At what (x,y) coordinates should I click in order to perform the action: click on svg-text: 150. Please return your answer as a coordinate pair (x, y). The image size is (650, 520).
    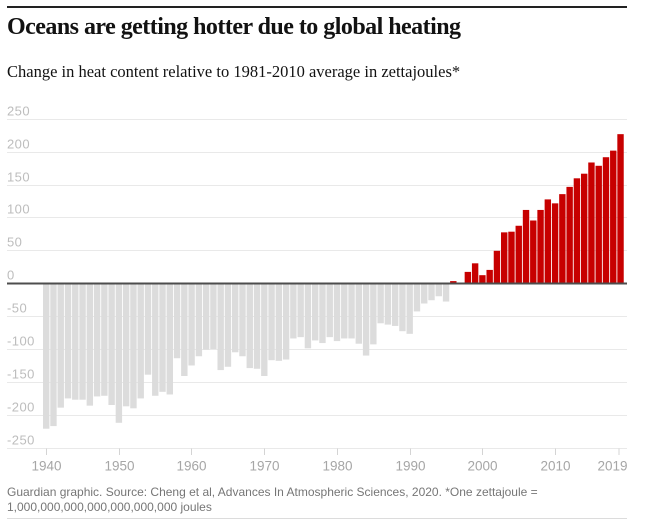
    Looking at the image, I should click on (18, 176).